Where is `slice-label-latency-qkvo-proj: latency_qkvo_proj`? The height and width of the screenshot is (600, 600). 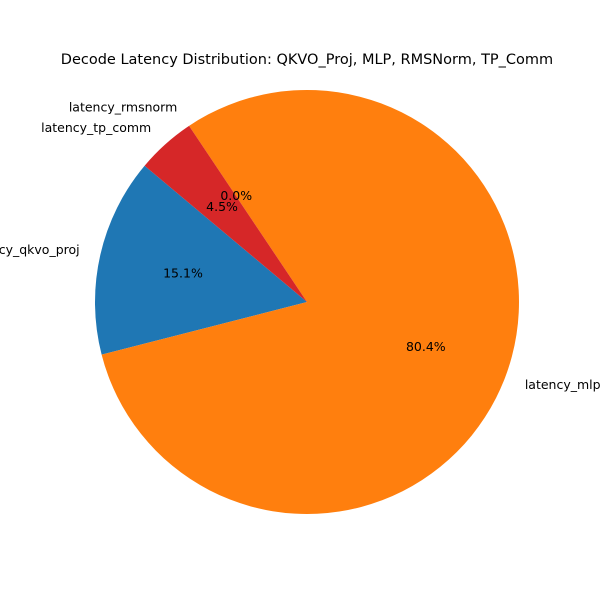
slice-label-latency-qkvo-proj: latency_qkvo_proj is located at coordinates (40, 249).